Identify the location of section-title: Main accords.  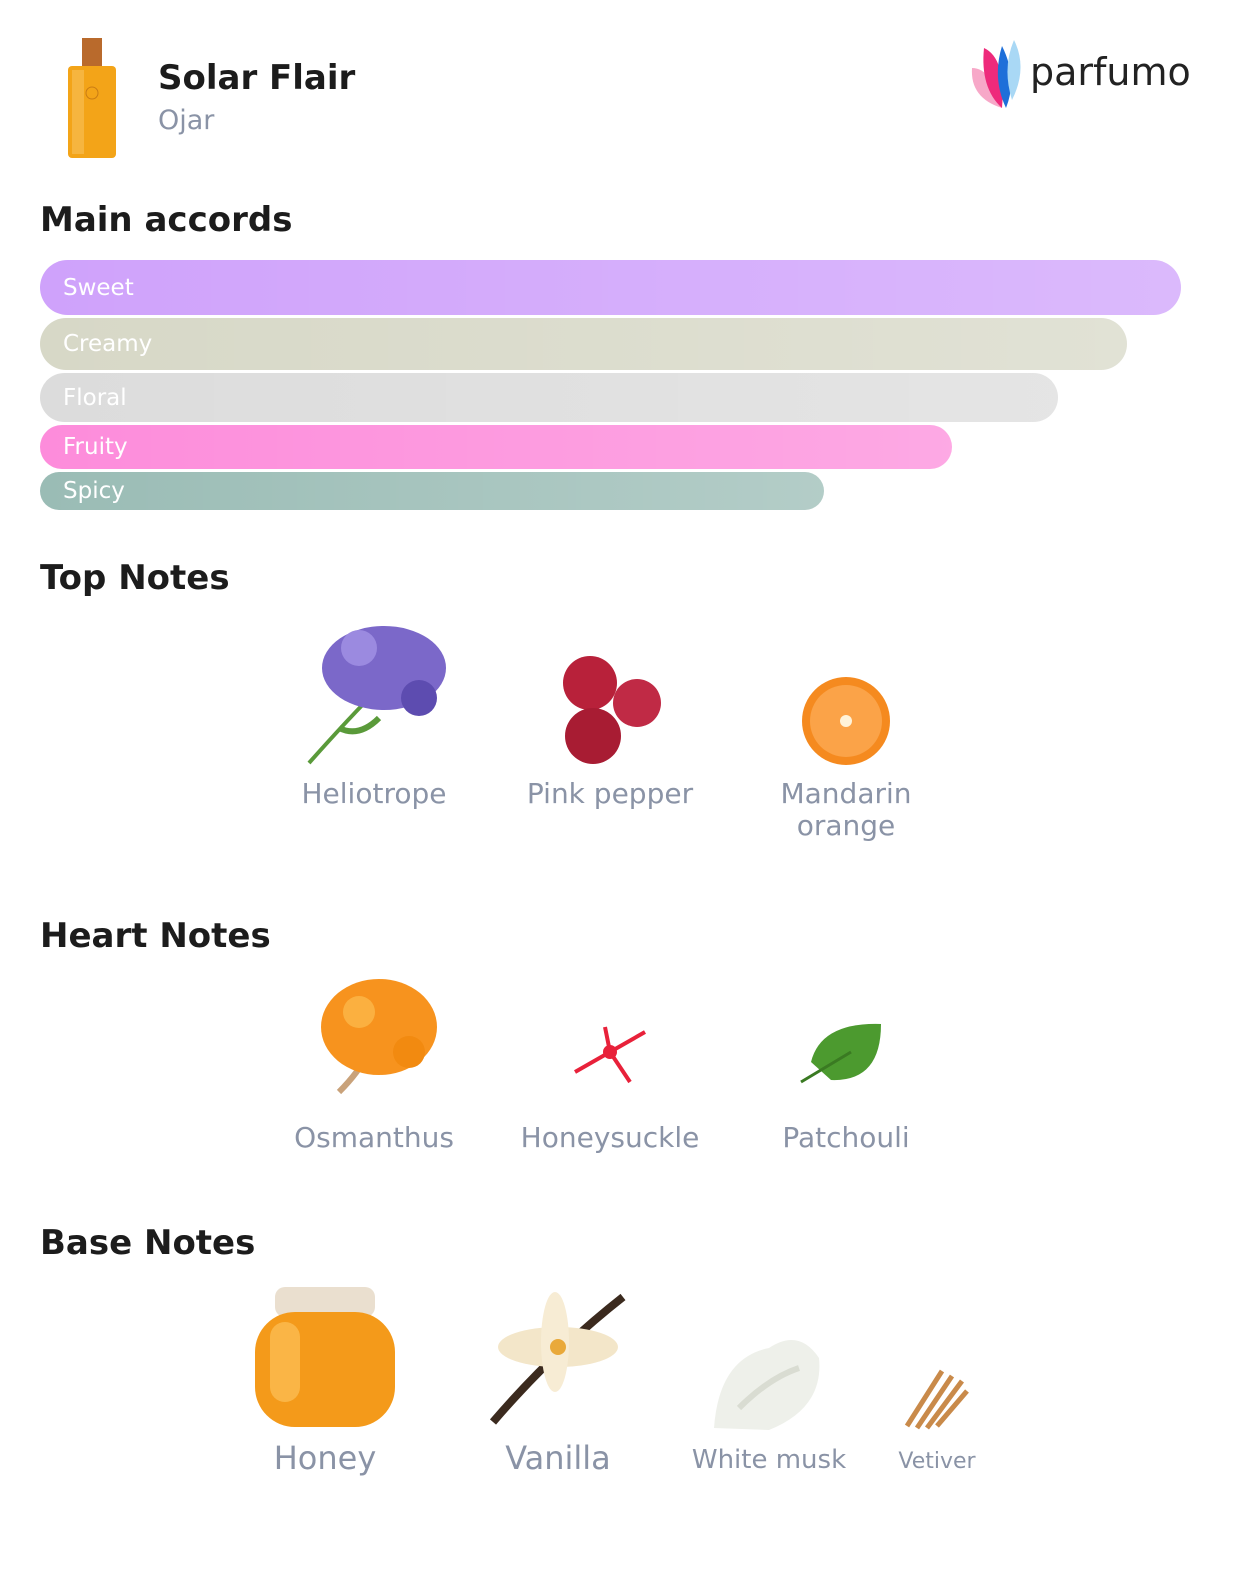
(166, 220).